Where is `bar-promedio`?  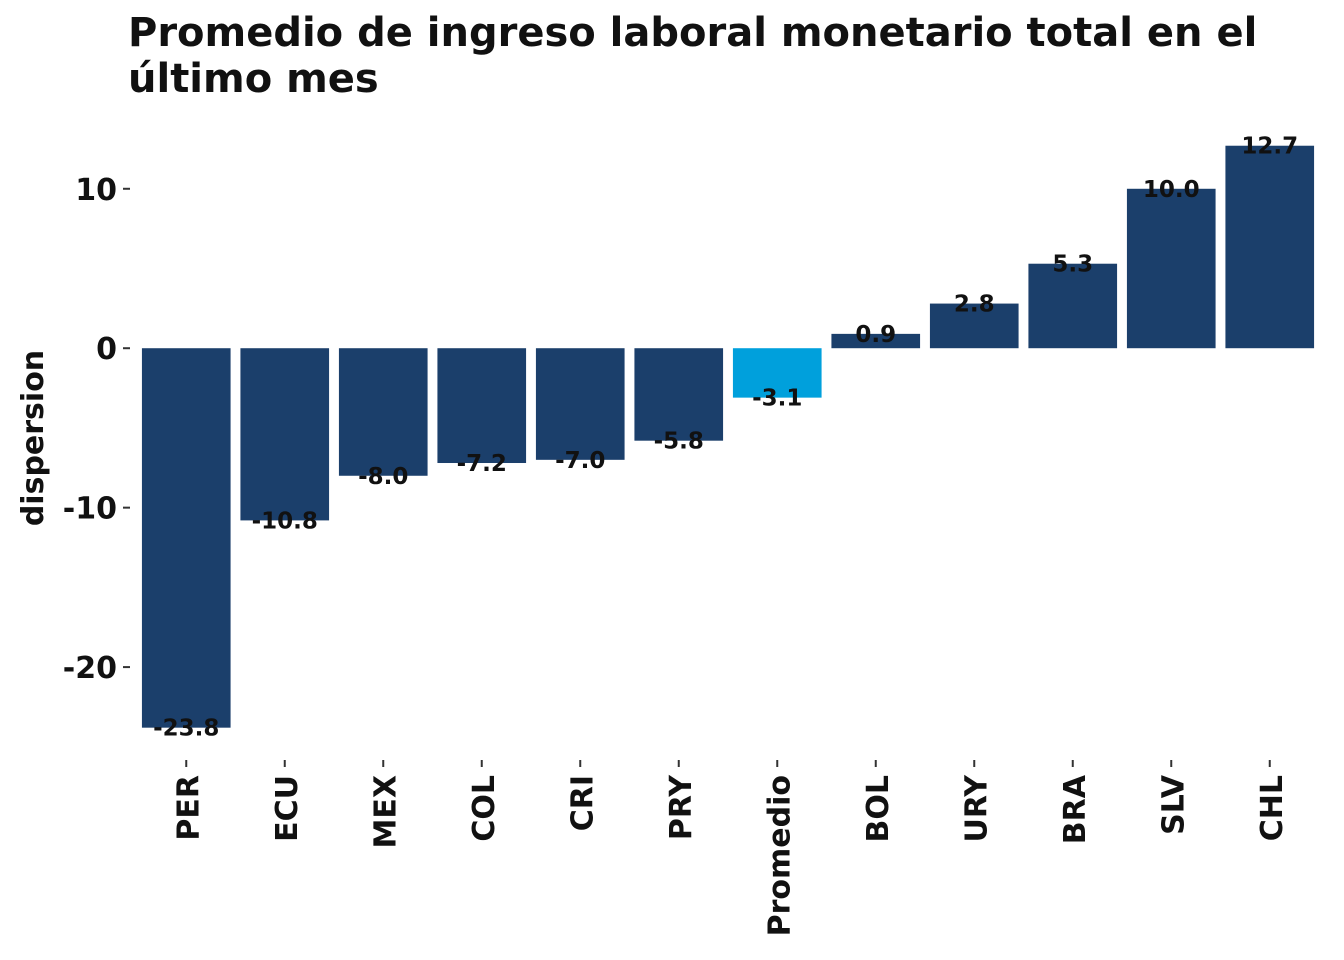 bar-promedio is located at coordinates (777, 373).